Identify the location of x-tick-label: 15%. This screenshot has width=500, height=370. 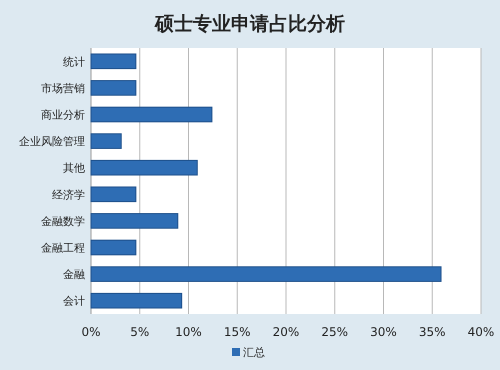
(237, 332).